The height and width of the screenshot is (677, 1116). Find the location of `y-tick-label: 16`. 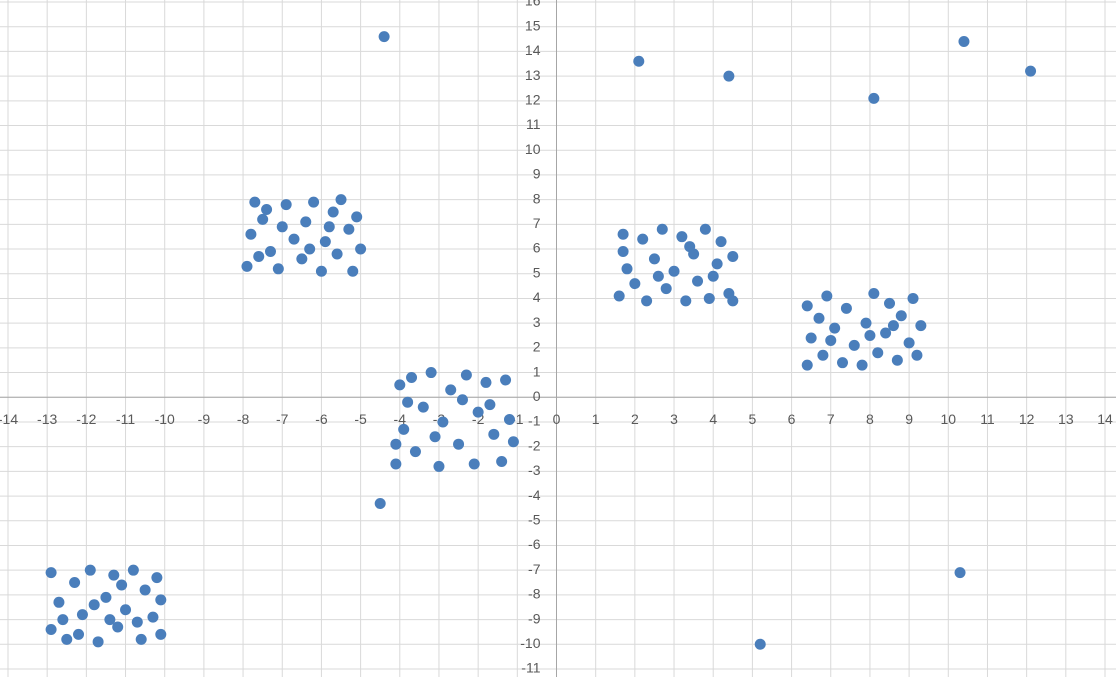

y-tick-label: 16 is located at coordinates (533, 4).